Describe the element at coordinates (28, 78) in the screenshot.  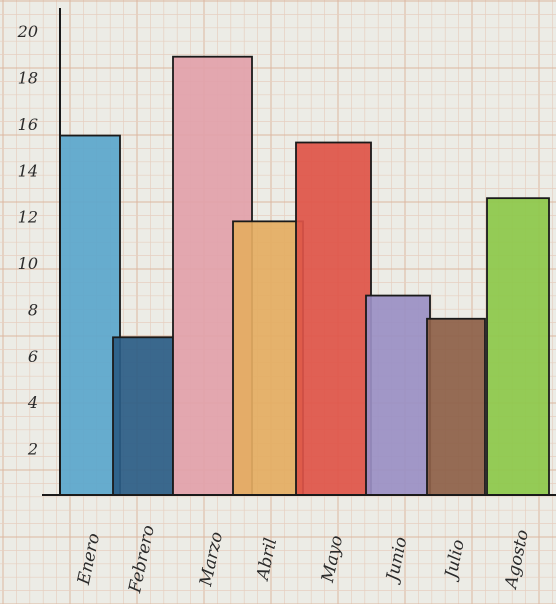
I see `y-tick-label: 18` at that location.